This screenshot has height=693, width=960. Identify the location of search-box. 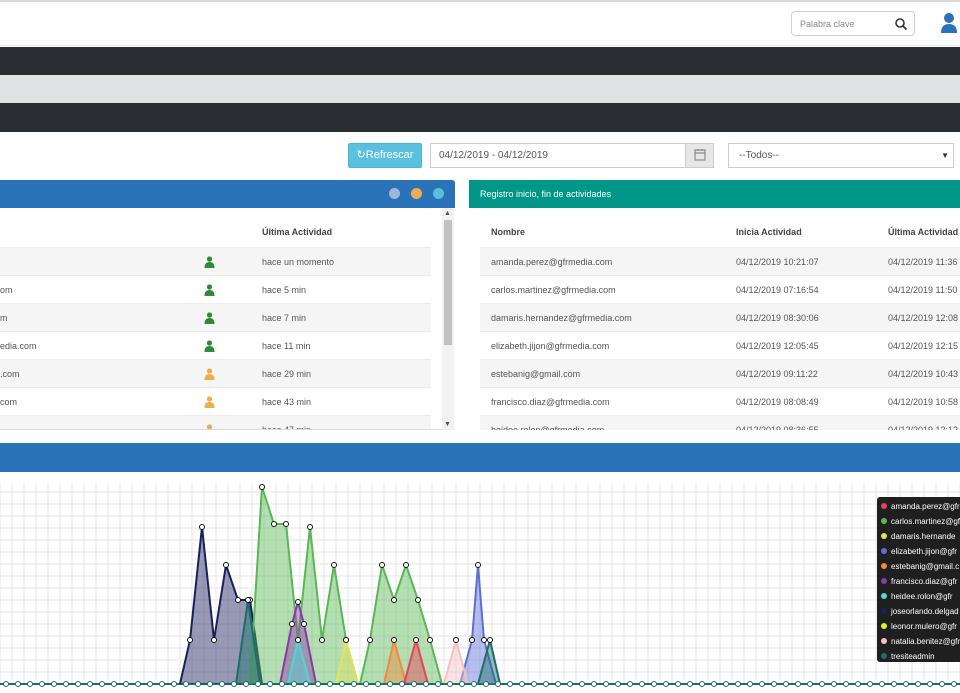
(853, 23).